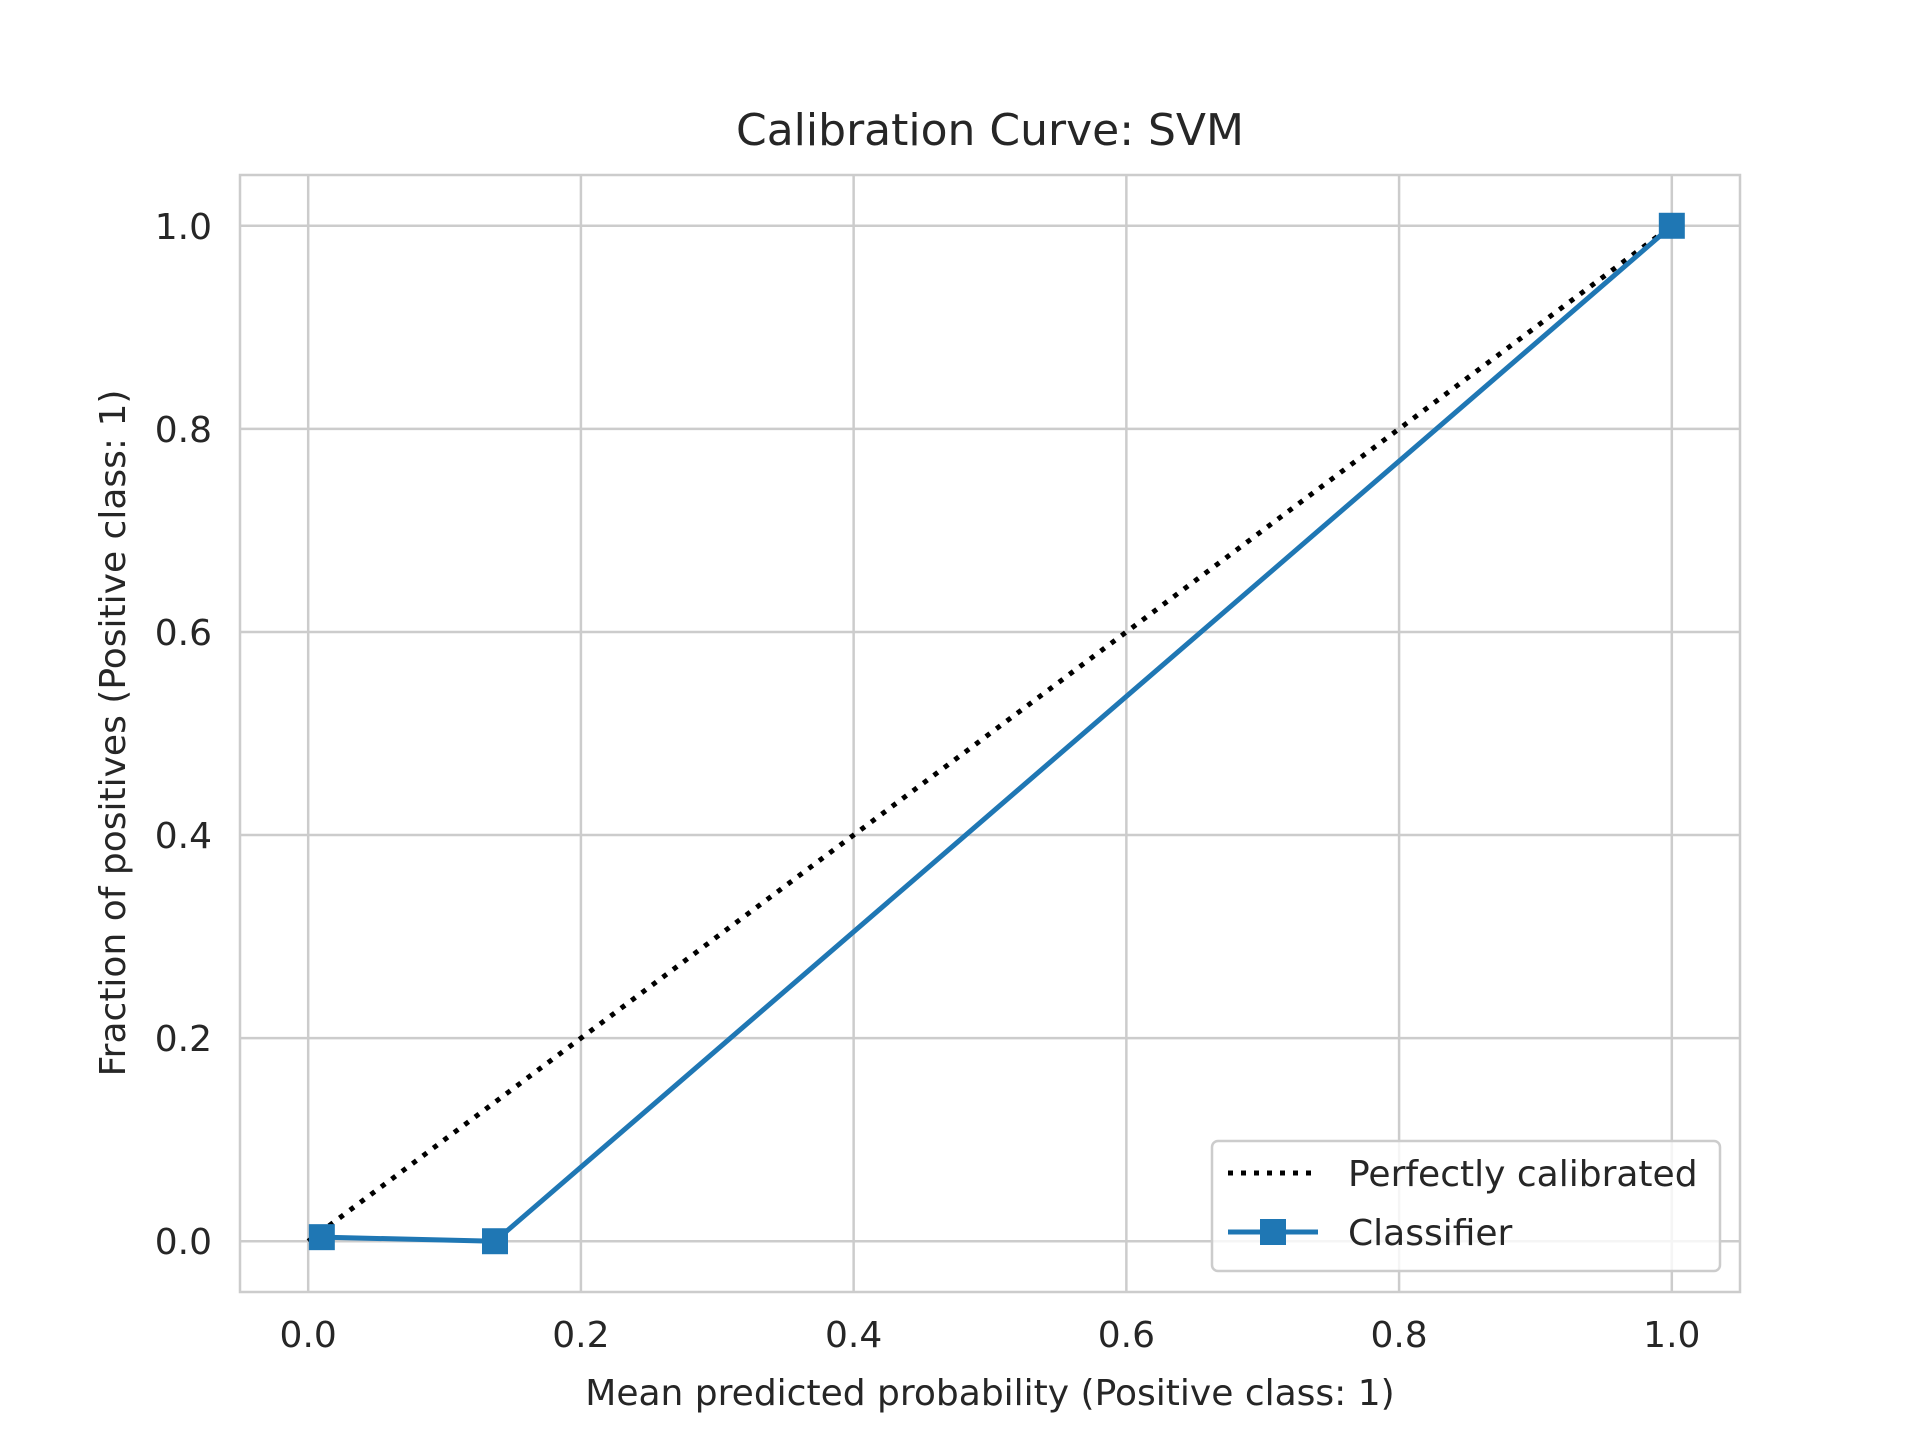 The height and width of the screenshot is (1440, 1920). What do you see at coordinates (580, 1335) in the screenshot?
I see `x-tick-label: 0.2` at bounding box center [580, 1335].